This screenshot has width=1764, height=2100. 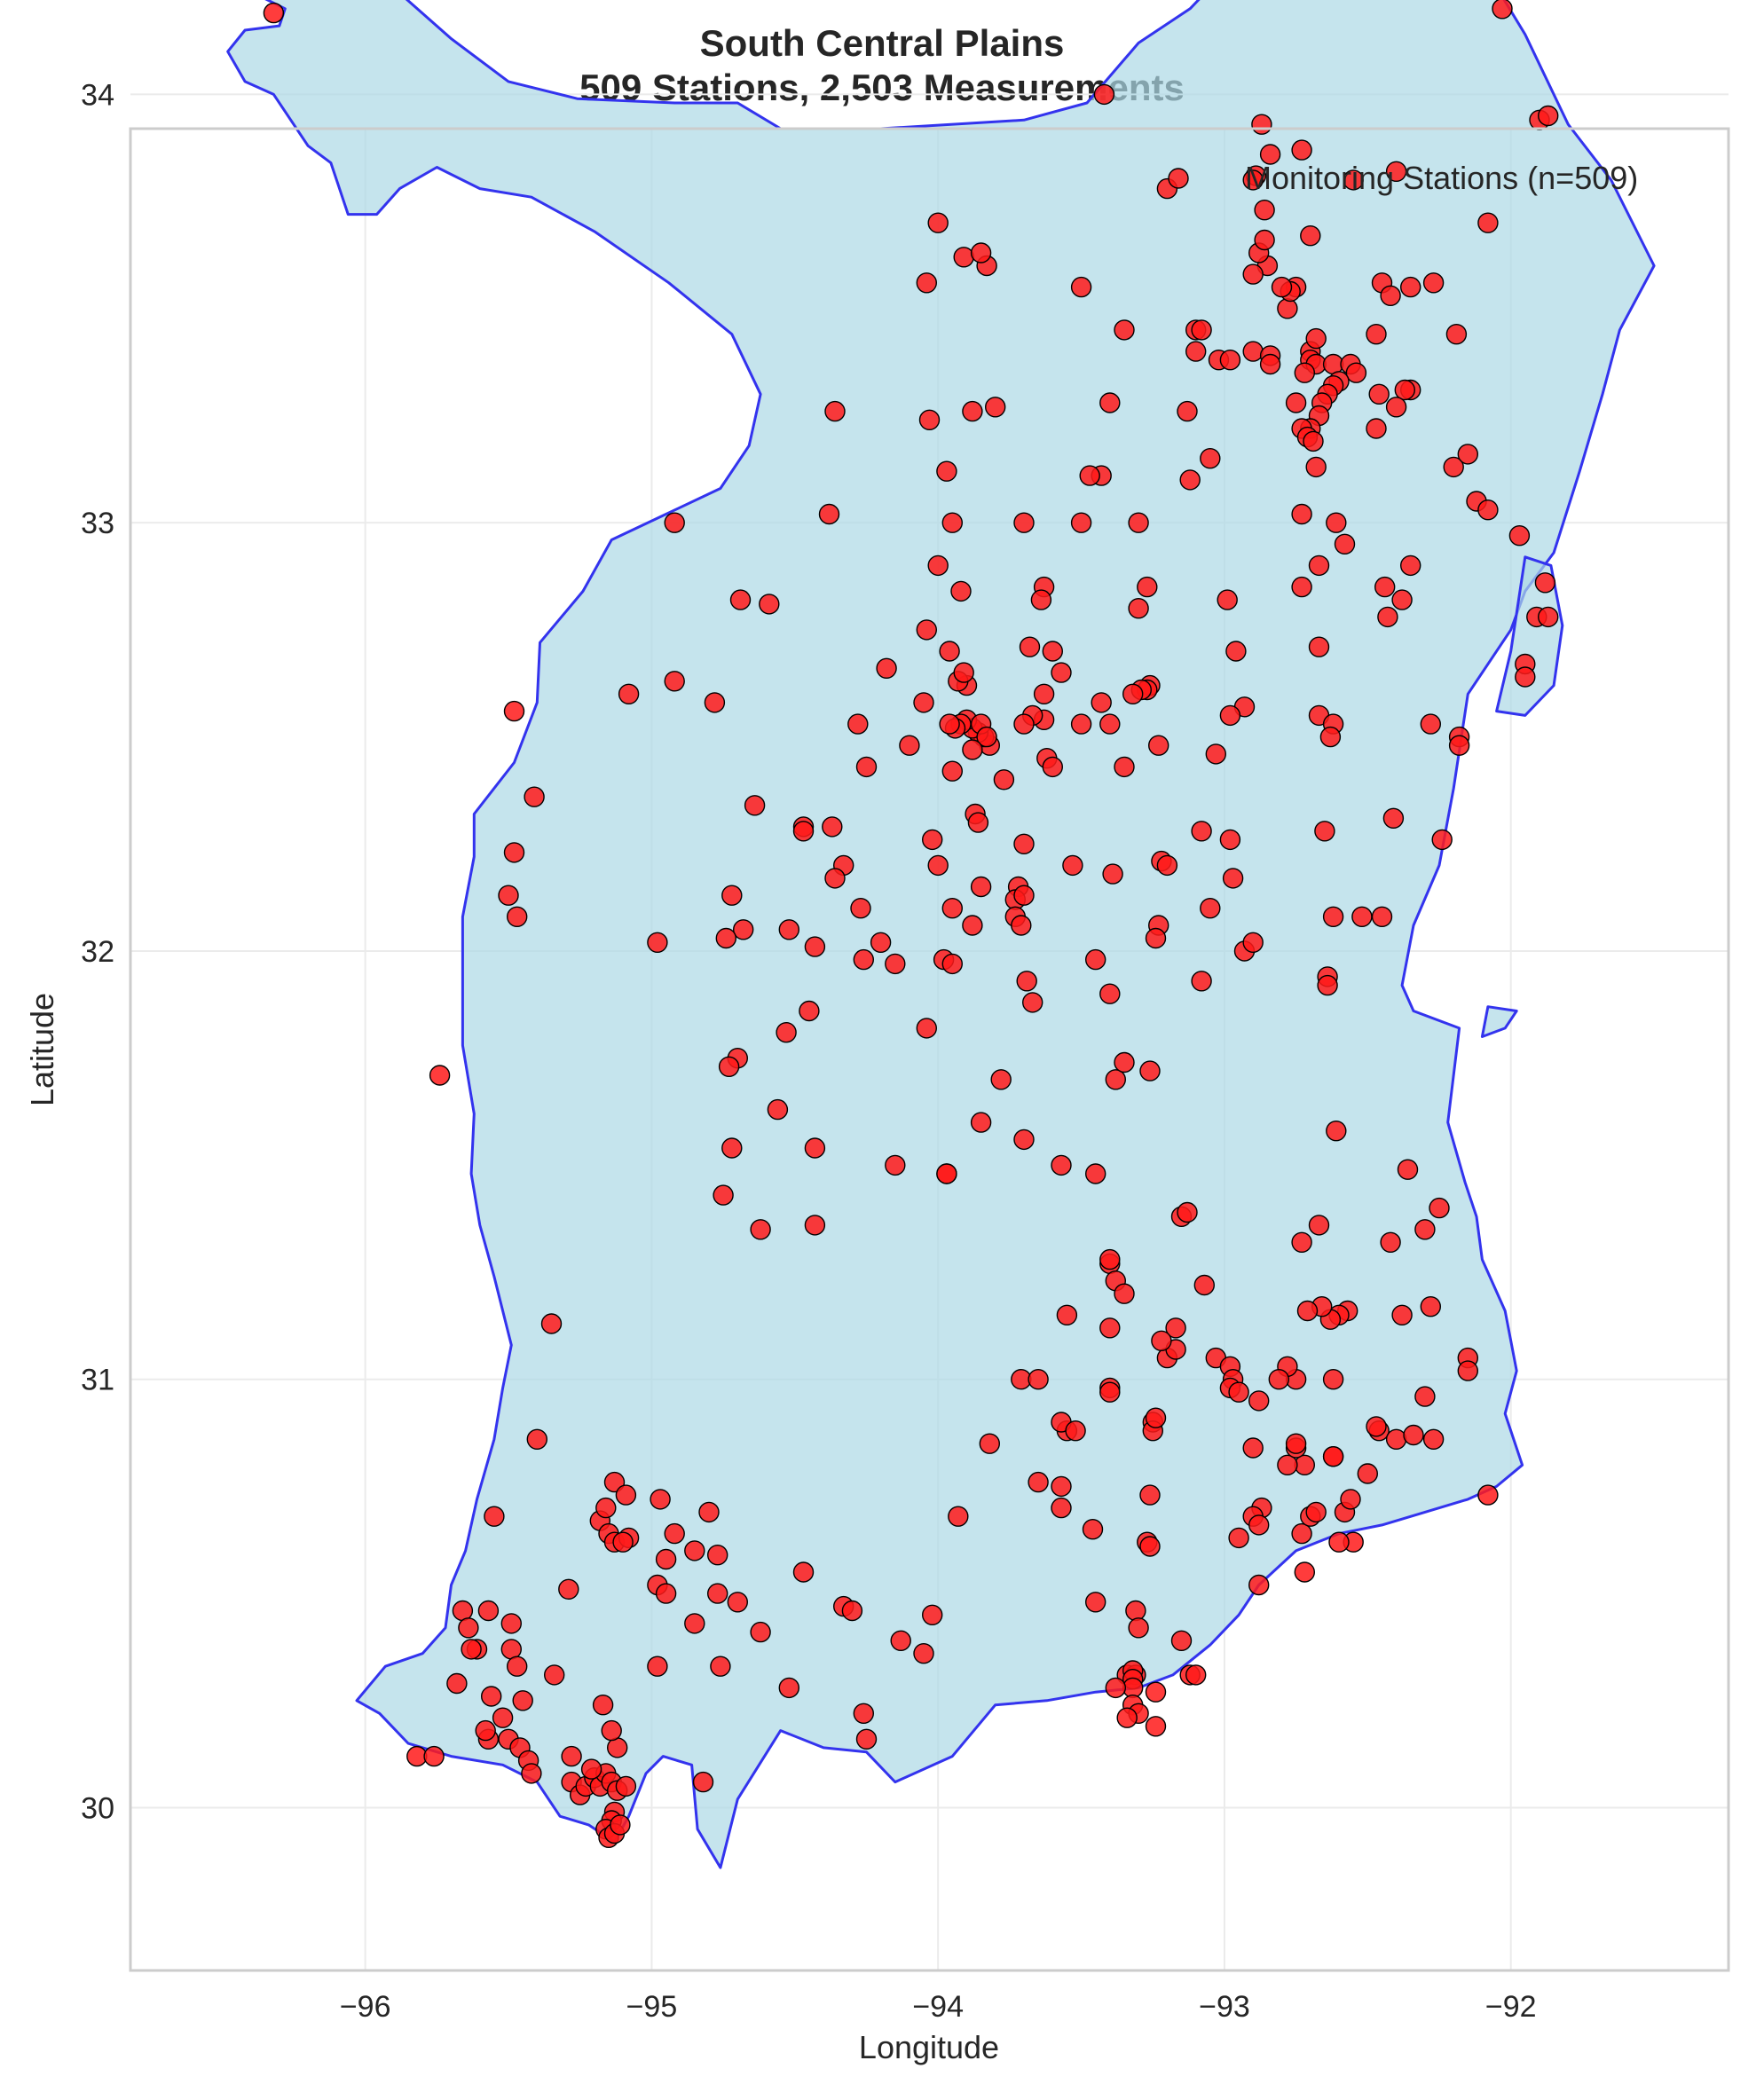 What do you see at coordinates (1179, 178) in the screenshot?
I see `legend-marker` at bounding box center [1179, 178].